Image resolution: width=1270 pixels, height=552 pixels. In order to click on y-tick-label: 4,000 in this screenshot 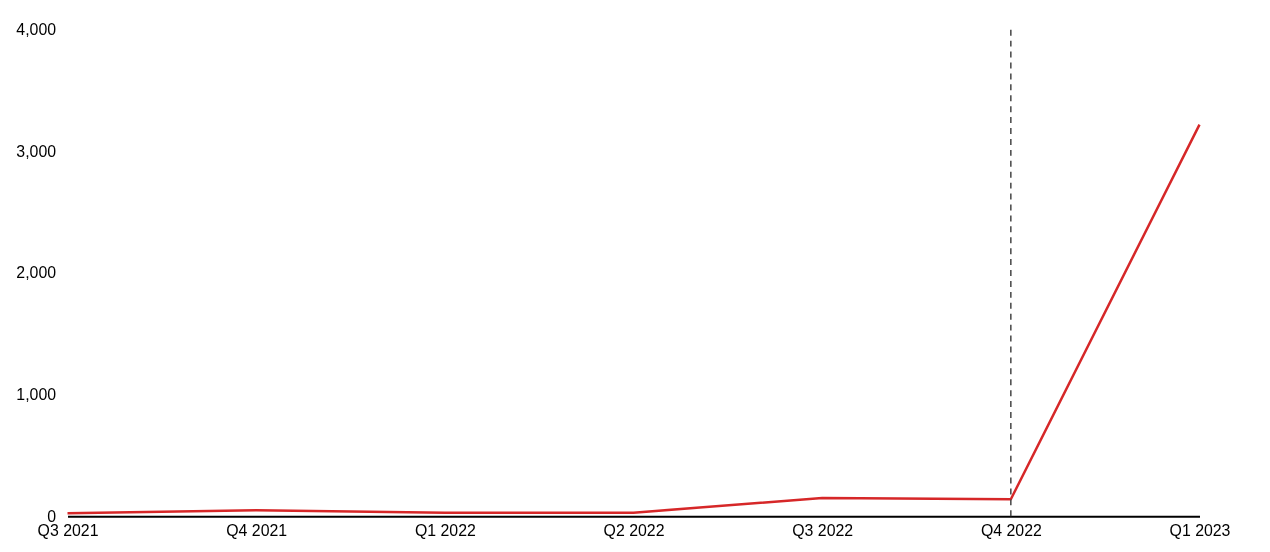, I will do `click(36, 30)`.